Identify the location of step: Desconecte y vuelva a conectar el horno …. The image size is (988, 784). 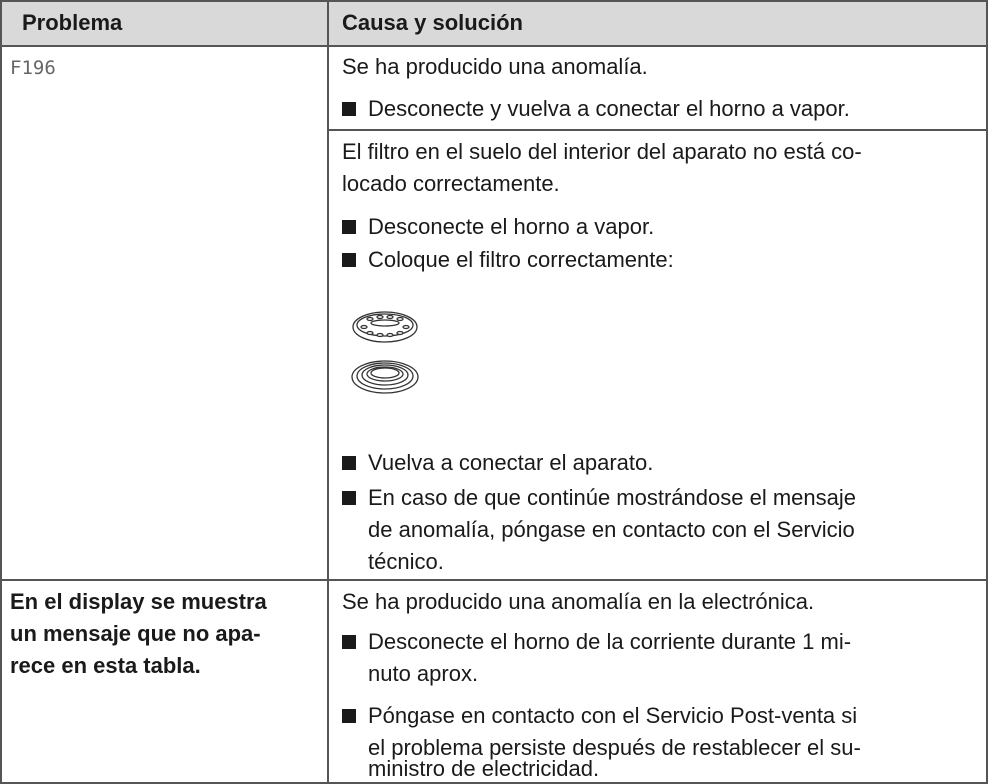
(609, 108).